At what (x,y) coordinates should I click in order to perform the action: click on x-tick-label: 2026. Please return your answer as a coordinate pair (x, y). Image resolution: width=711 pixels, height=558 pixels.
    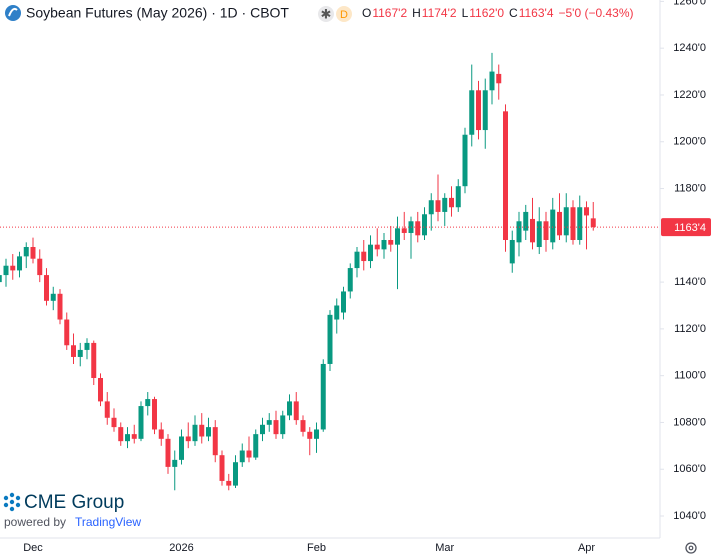
    Looking at the image, I should click on (181, 548).